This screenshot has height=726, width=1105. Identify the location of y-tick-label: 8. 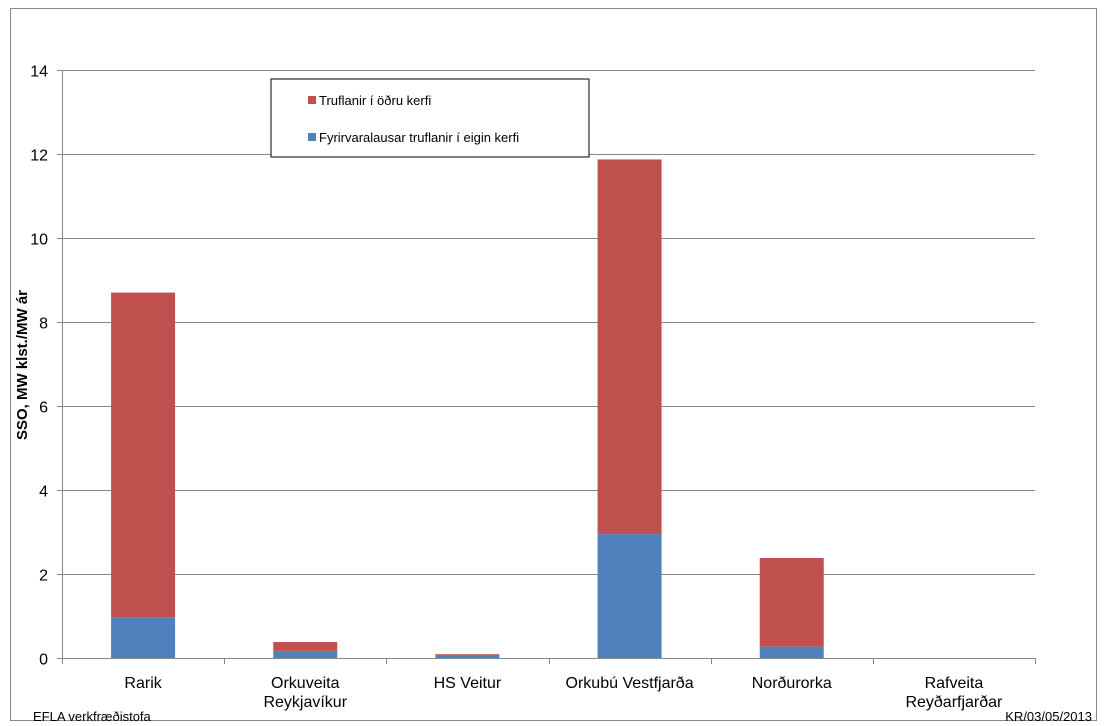
(43, 324).